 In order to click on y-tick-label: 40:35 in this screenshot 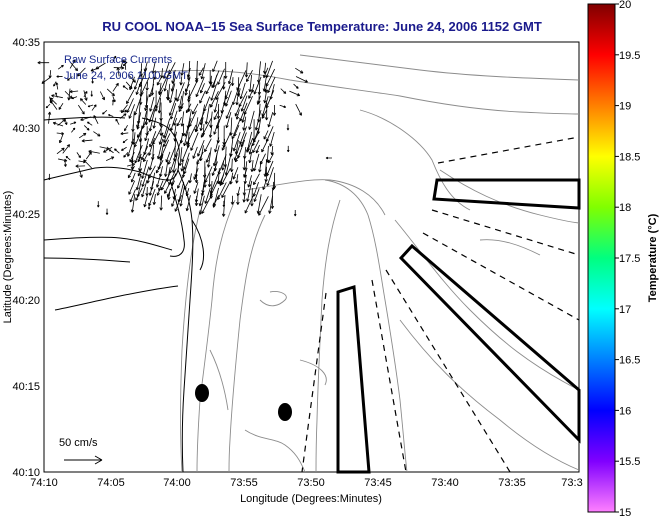, I will do `click(26, 43)`.